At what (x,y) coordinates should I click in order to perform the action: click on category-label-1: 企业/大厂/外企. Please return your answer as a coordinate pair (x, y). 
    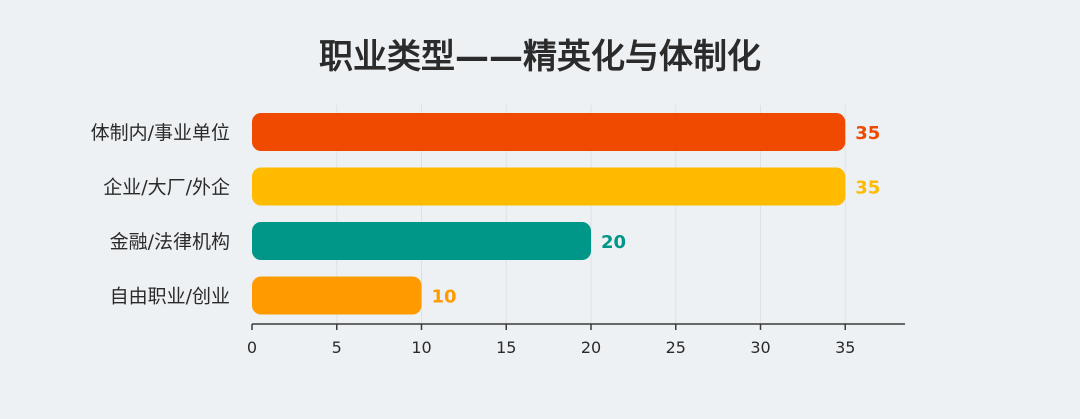
    Looking at the image, I should click on (166, 188).